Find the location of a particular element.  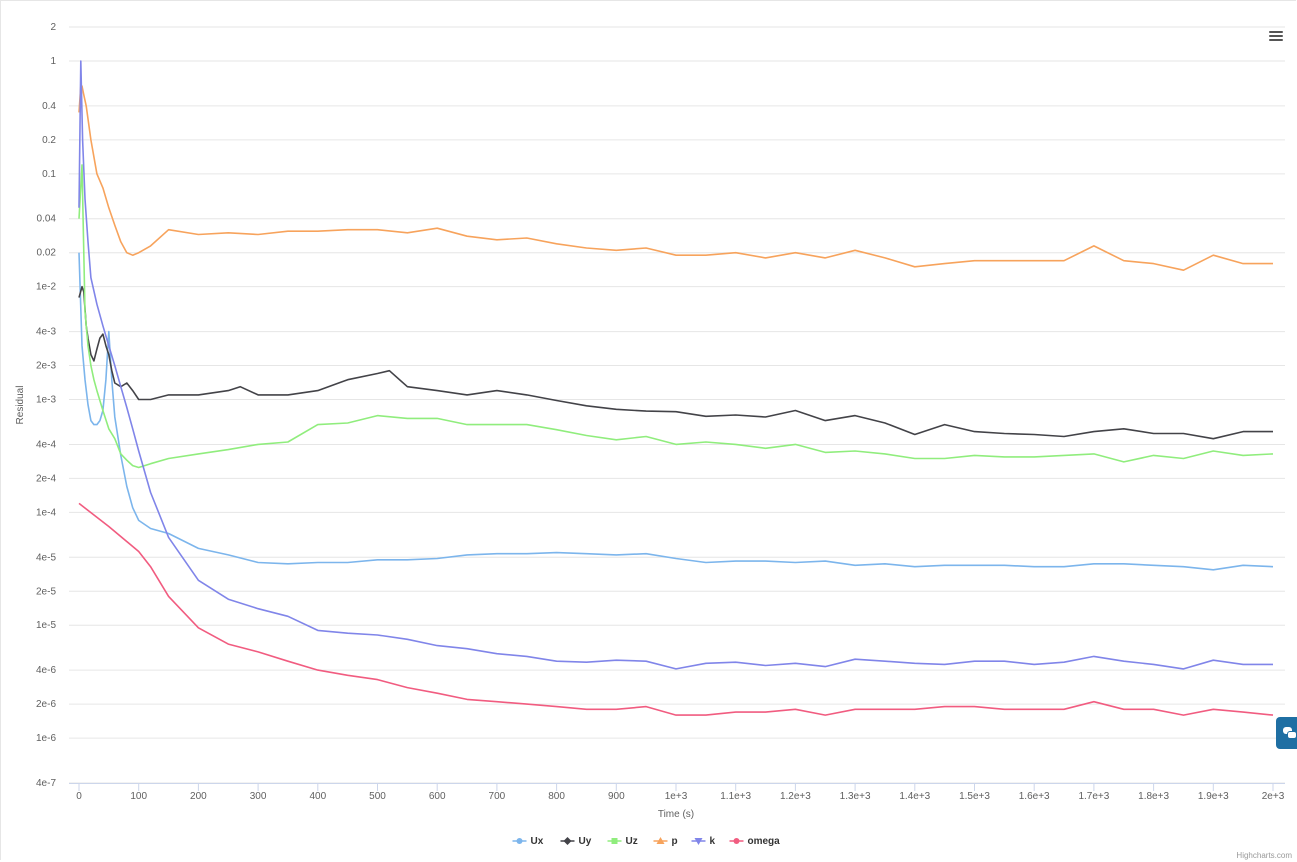

legend-label-Uz: Uz is located at coordinates (632, 841).